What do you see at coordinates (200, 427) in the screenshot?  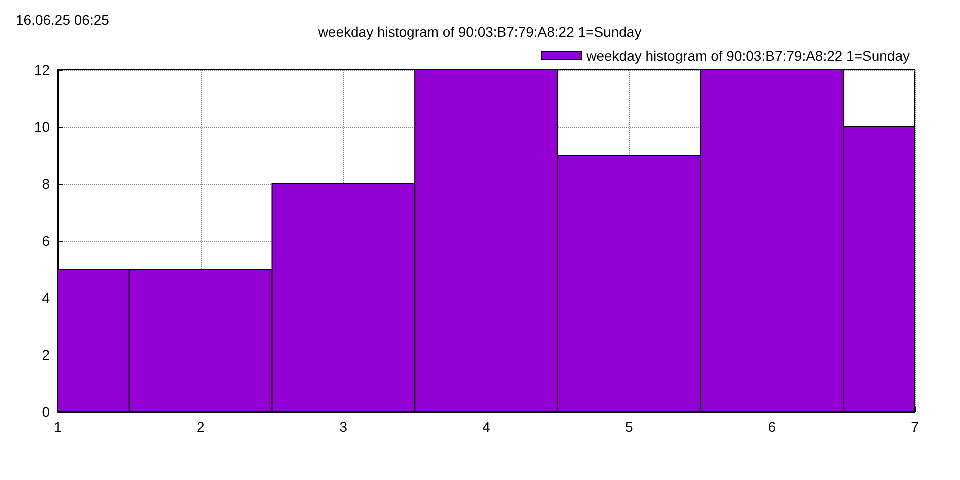 I see `x-tick-label: 2` at bounding box center [200, 427].